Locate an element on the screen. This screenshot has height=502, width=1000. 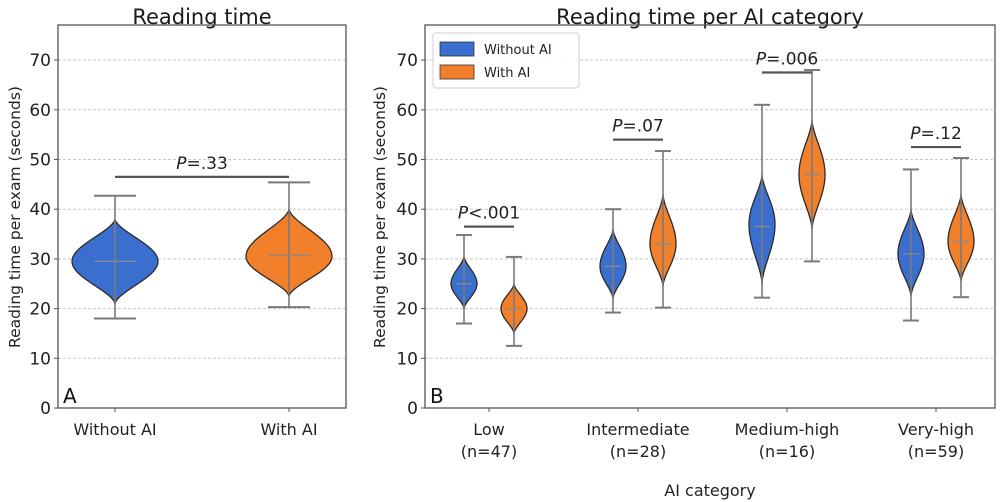
violin-very-high-with-ai is located at coordinates (961, 228).